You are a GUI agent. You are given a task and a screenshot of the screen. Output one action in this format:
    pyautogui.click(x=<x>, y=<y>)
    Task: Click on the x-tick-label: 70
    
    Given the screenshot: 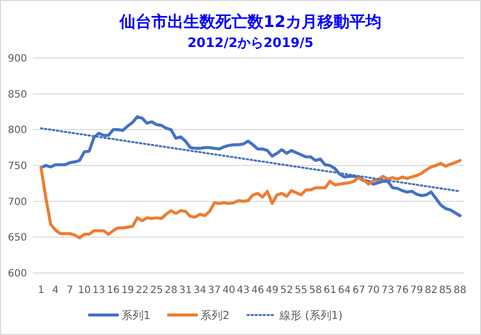 What is the action you would take?
    pyautogui.click(x=373, y=290)
    